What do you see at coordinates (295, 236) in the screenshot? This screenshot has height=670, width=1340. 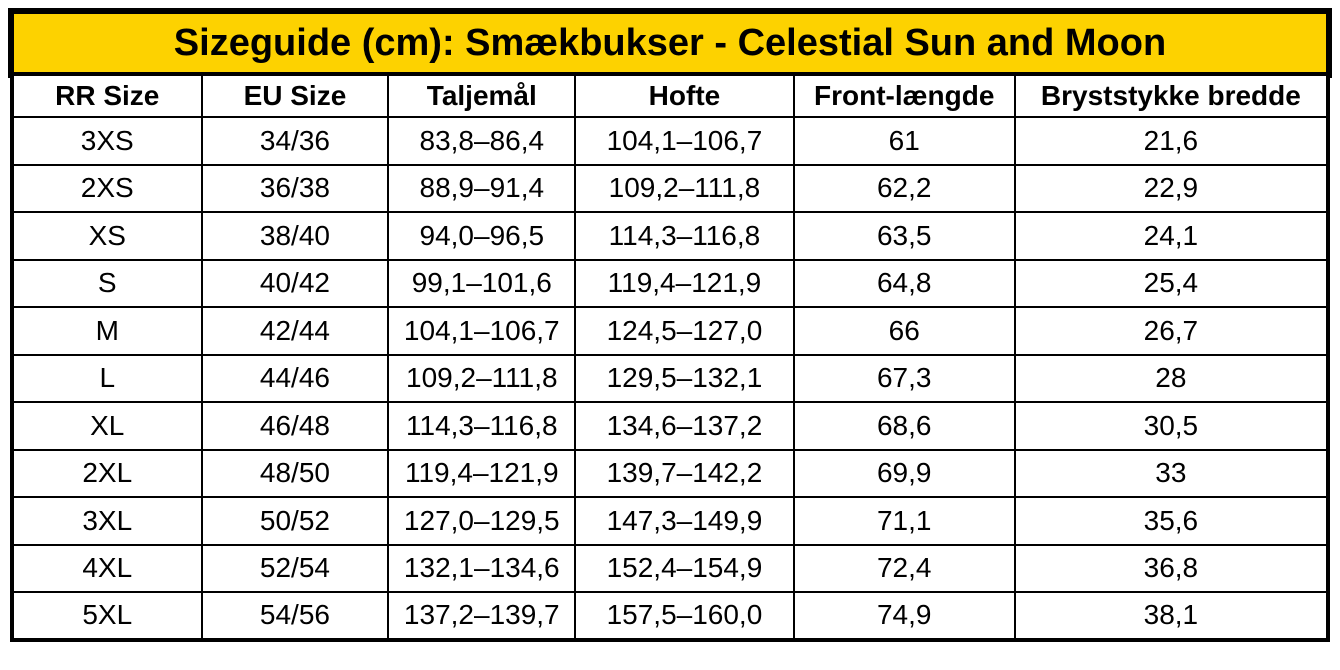 I see `cell-eu-size: 38/40` at bounding box center [295, 236].